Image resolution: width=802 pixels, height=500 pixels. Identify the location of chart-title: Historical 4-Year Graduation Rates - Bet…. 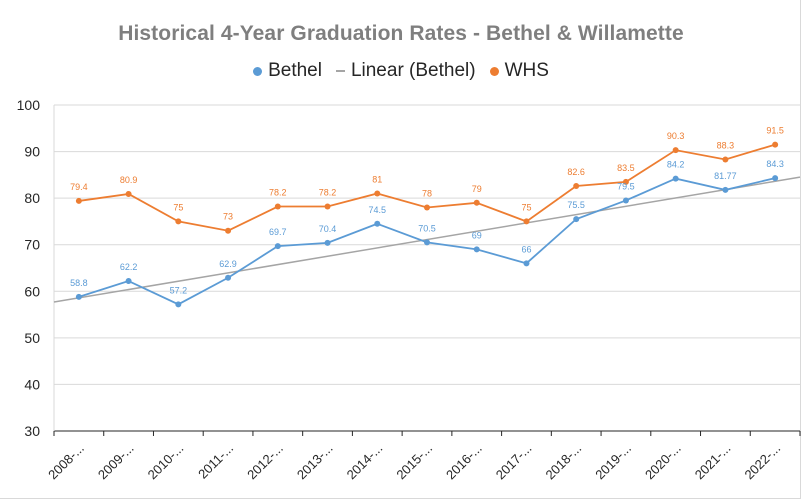
(401, 33).